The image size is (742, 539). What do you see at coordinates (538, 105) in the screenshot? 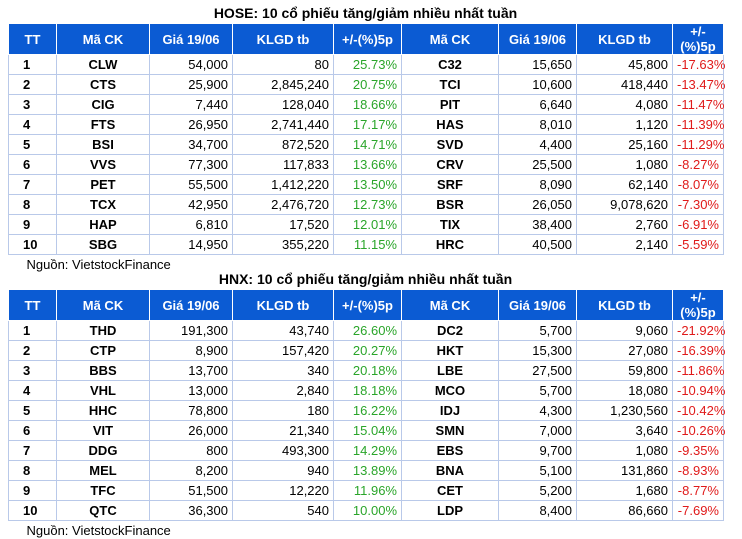
I see `loser-price: 6,640` at bounding box center [538, 105].